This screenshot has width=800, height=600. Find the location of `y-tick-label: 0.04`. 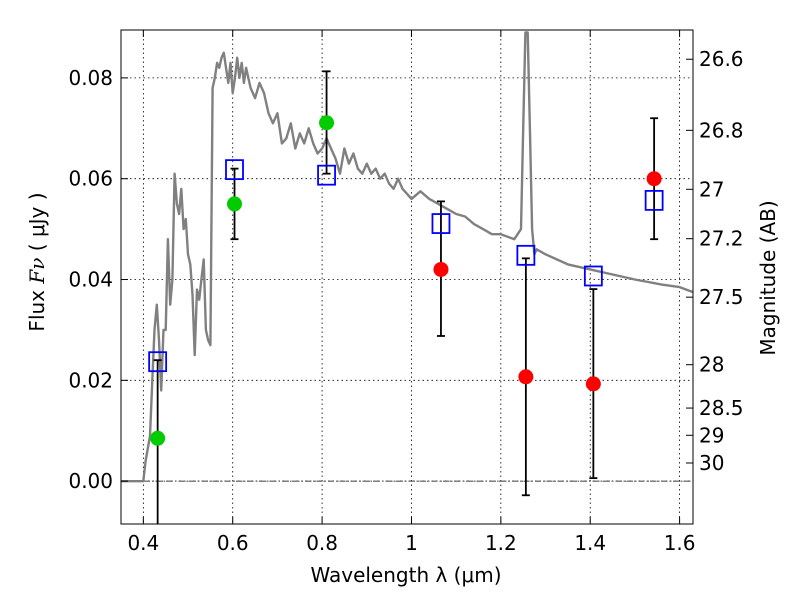

y-tick-label: 0.04 is located at coordinates (90, 280).